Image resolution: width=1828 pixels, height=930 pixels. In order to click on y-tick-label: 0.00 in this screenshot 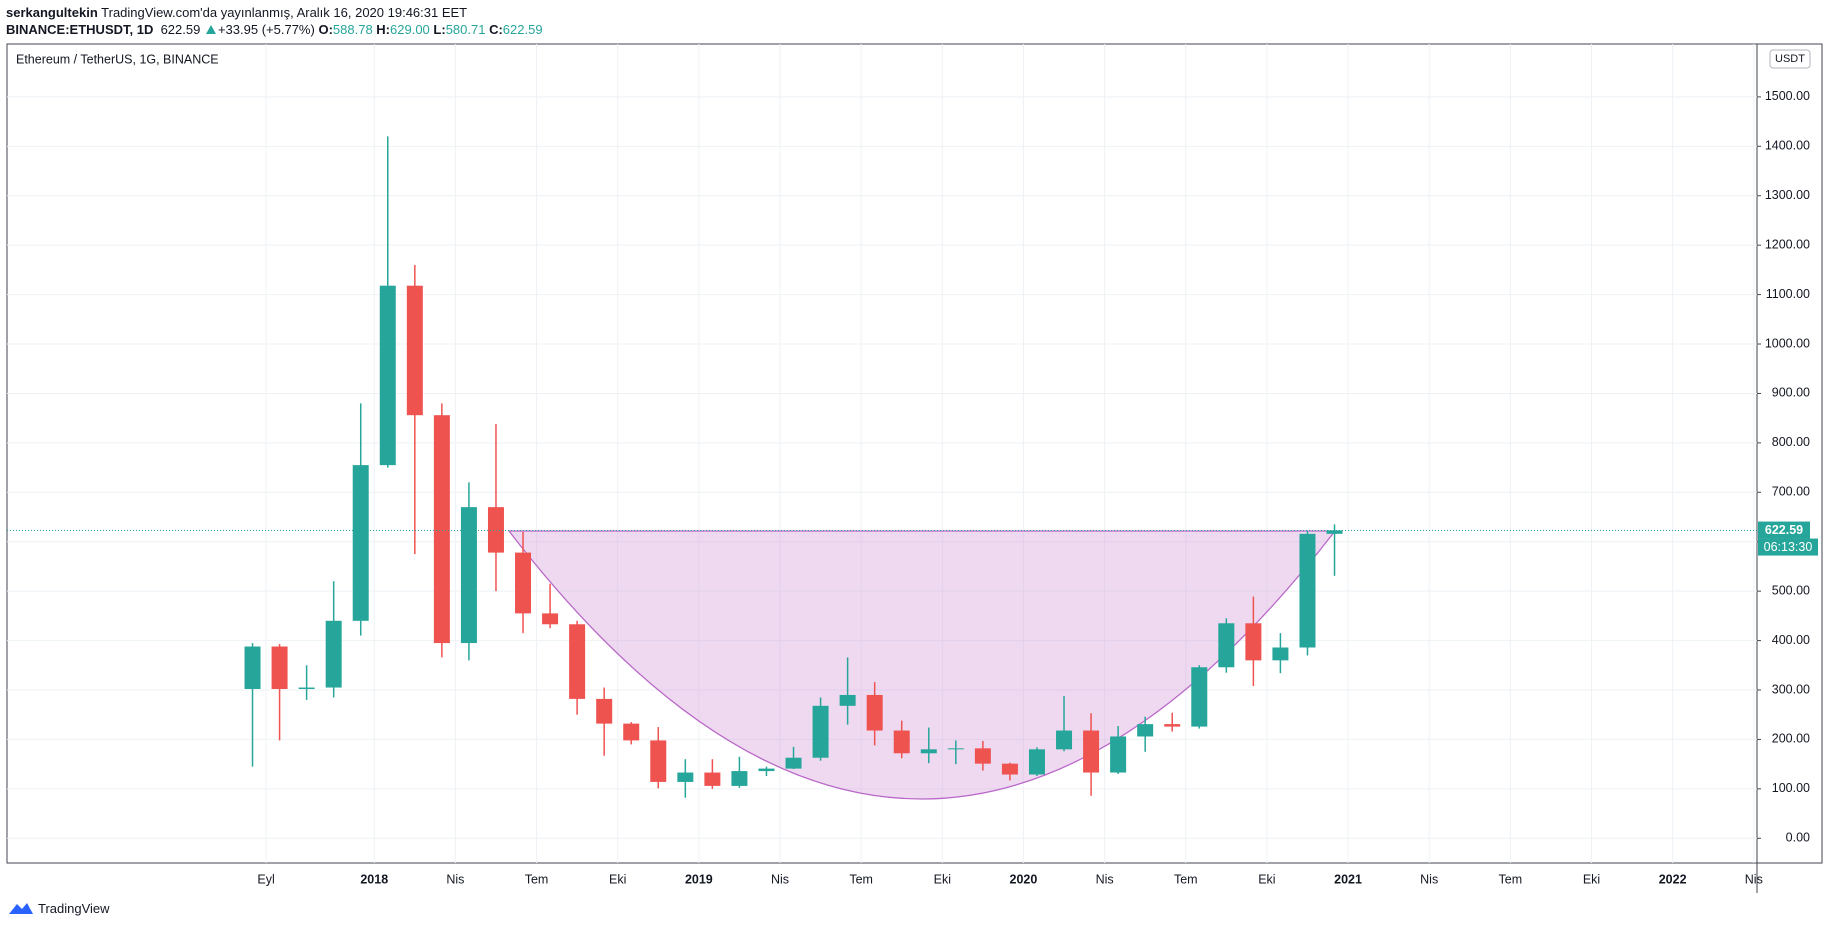, I will do `click(1798, 838)`.